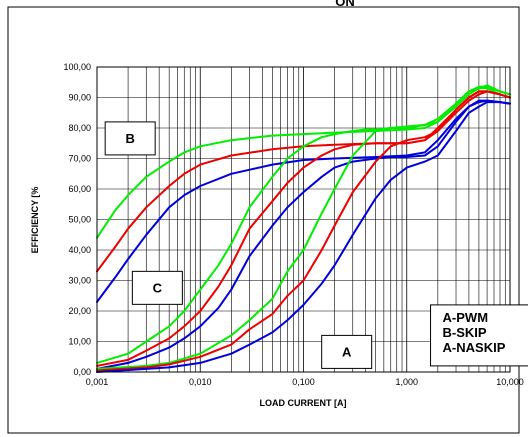  What do you see at coordinates (200, 382) in the screenshot?
I see `x-tick-label: 0,010` at bounding box center [200, 382].